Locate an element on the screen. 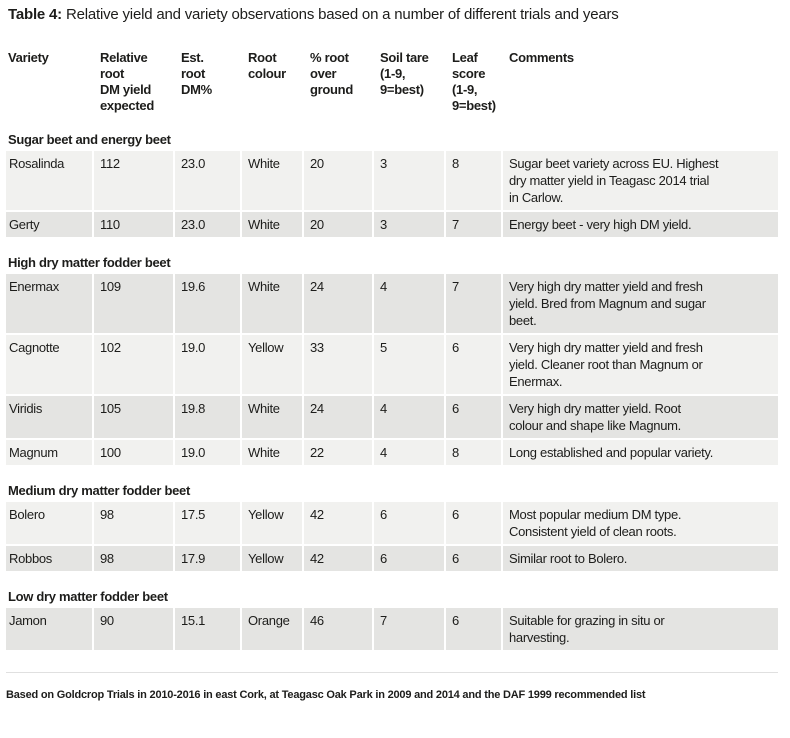  footnote-divider is located at coordinates (392, 672).